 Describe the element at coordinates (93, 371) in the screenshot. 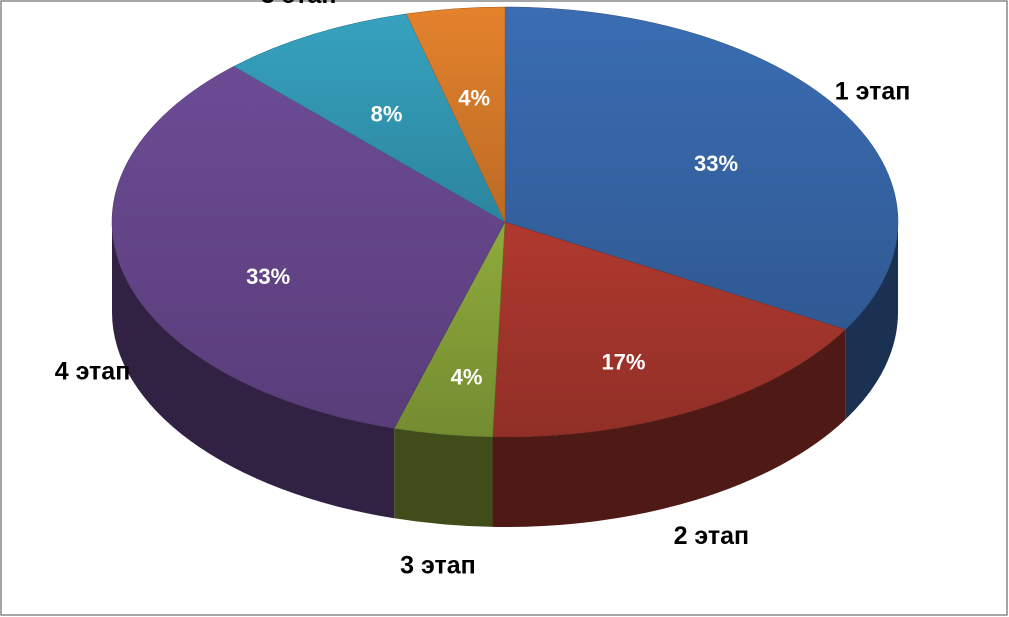

I see `category-label: 4 этап` at that location.